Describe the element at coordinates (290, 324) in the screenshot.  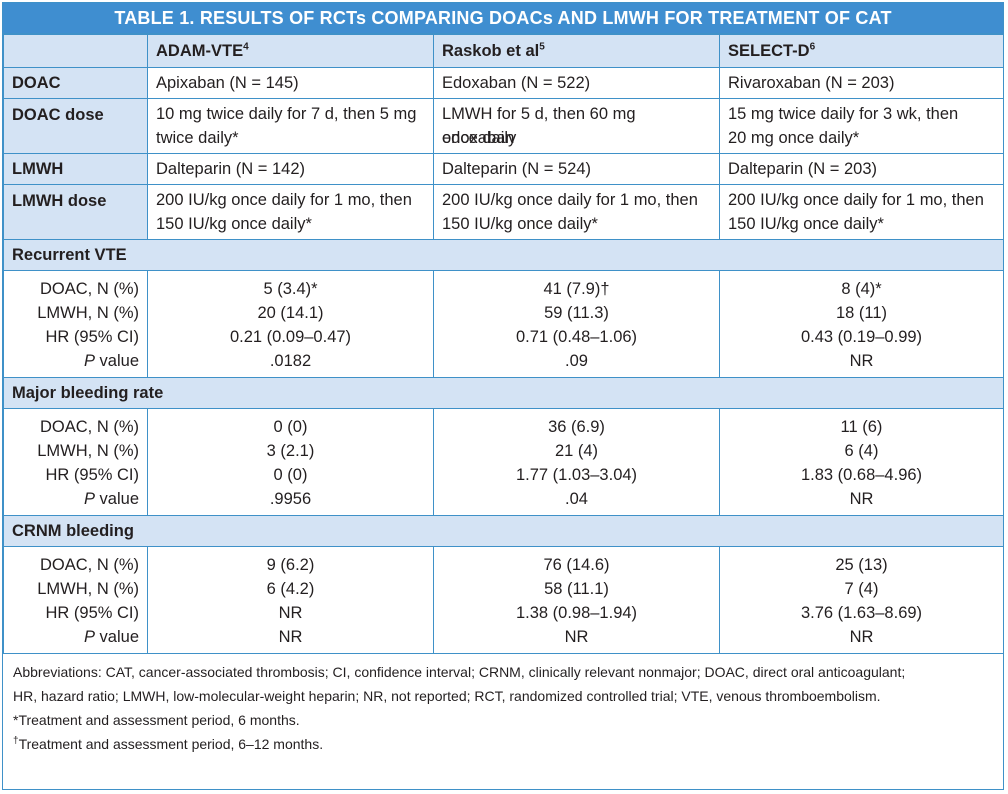
I see `cell-values-adam: 5 (3.4)* 20 (14.1) 0.21 (0.09–0.47) .0182` at that location.